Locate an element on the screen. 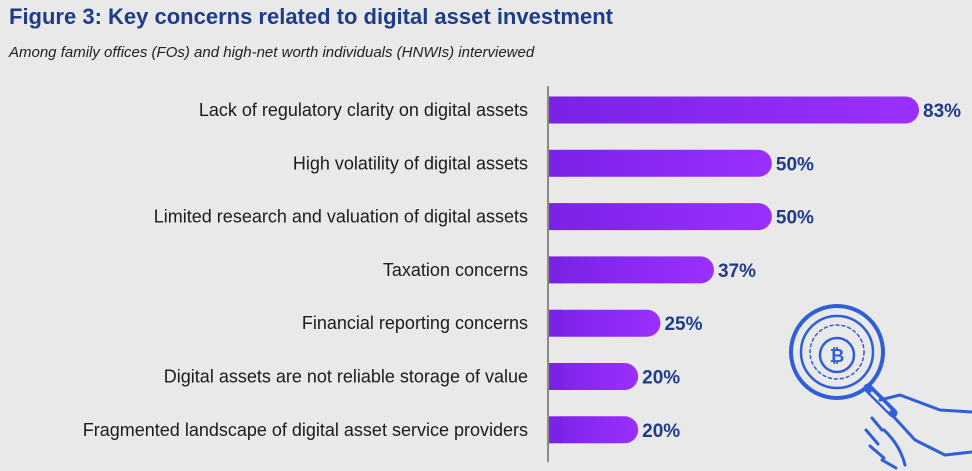 The image size is (972, 471). category-label: Taxation concerns is located at coordinates (455, 270).